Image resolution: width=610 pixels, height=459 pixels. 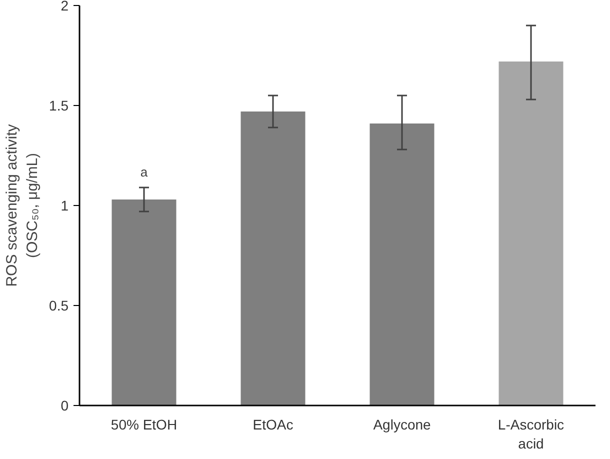 What do you see at coordinates (64, 7) in the screenshot?
I see `y-tick-label: 2` at bounding box center [64, 7].